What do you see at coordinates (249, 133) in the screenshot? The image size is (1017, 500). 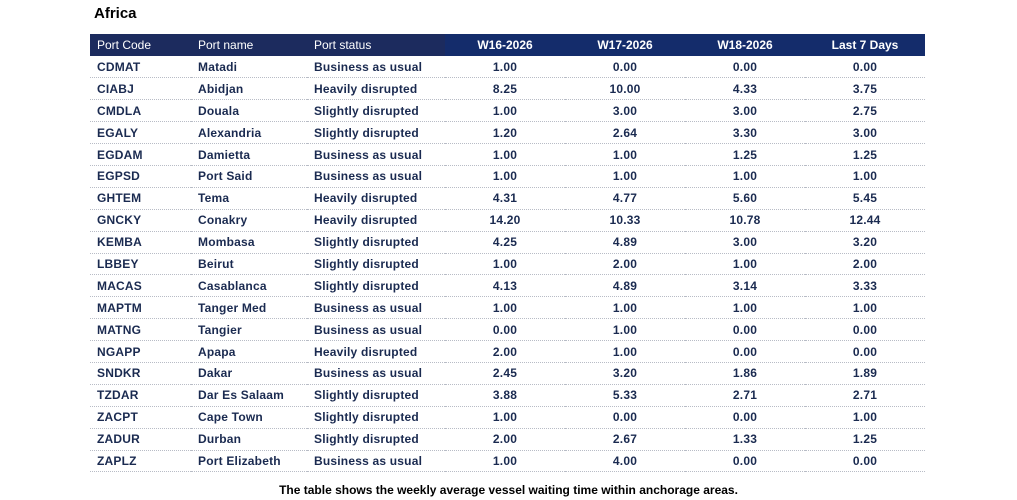 I see `port-name-cell: Alexandria` at bounding box center [249, 133].